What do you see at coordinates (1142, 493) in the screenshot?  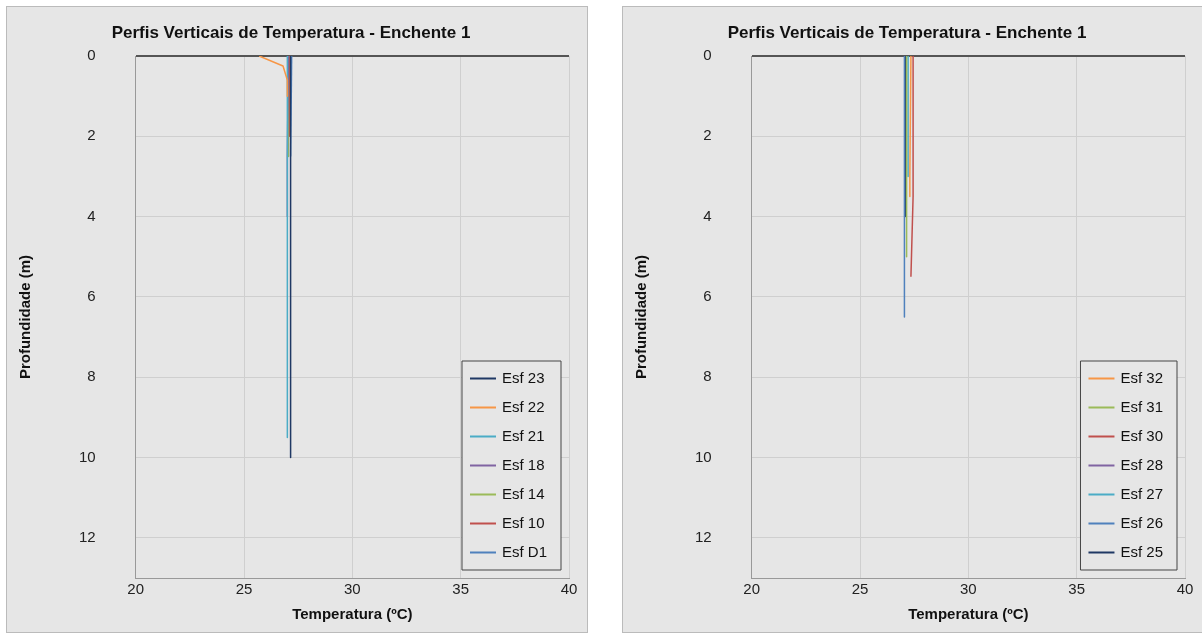 I see `legend-label: Esf 27` at bounding box center [1142, 493].